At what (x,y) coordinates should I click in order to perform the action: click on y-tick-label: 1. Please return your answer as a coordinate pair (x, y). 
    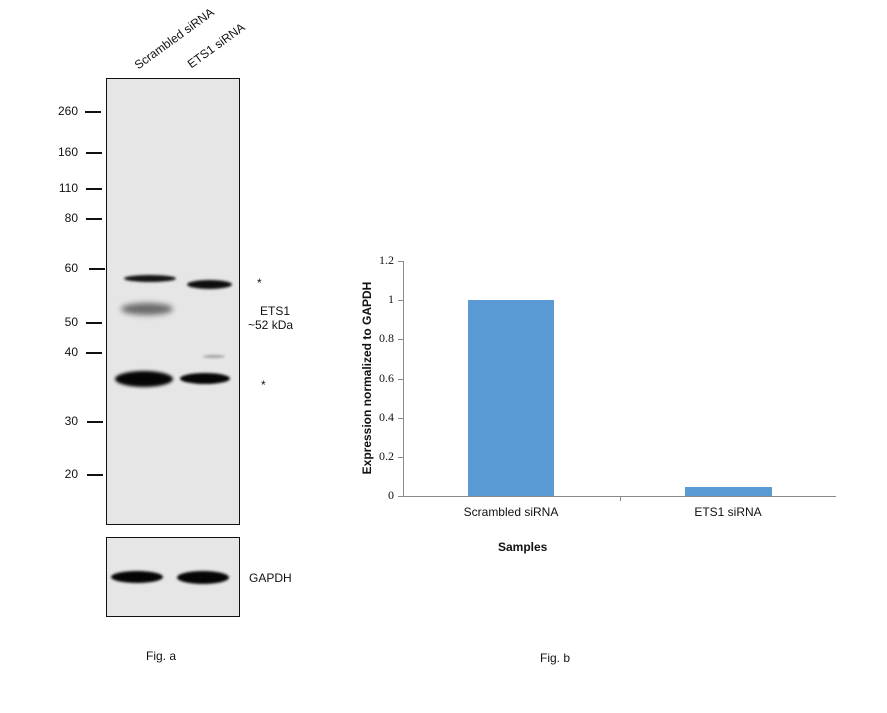
    Looking at the image, I should click on (391, 299).